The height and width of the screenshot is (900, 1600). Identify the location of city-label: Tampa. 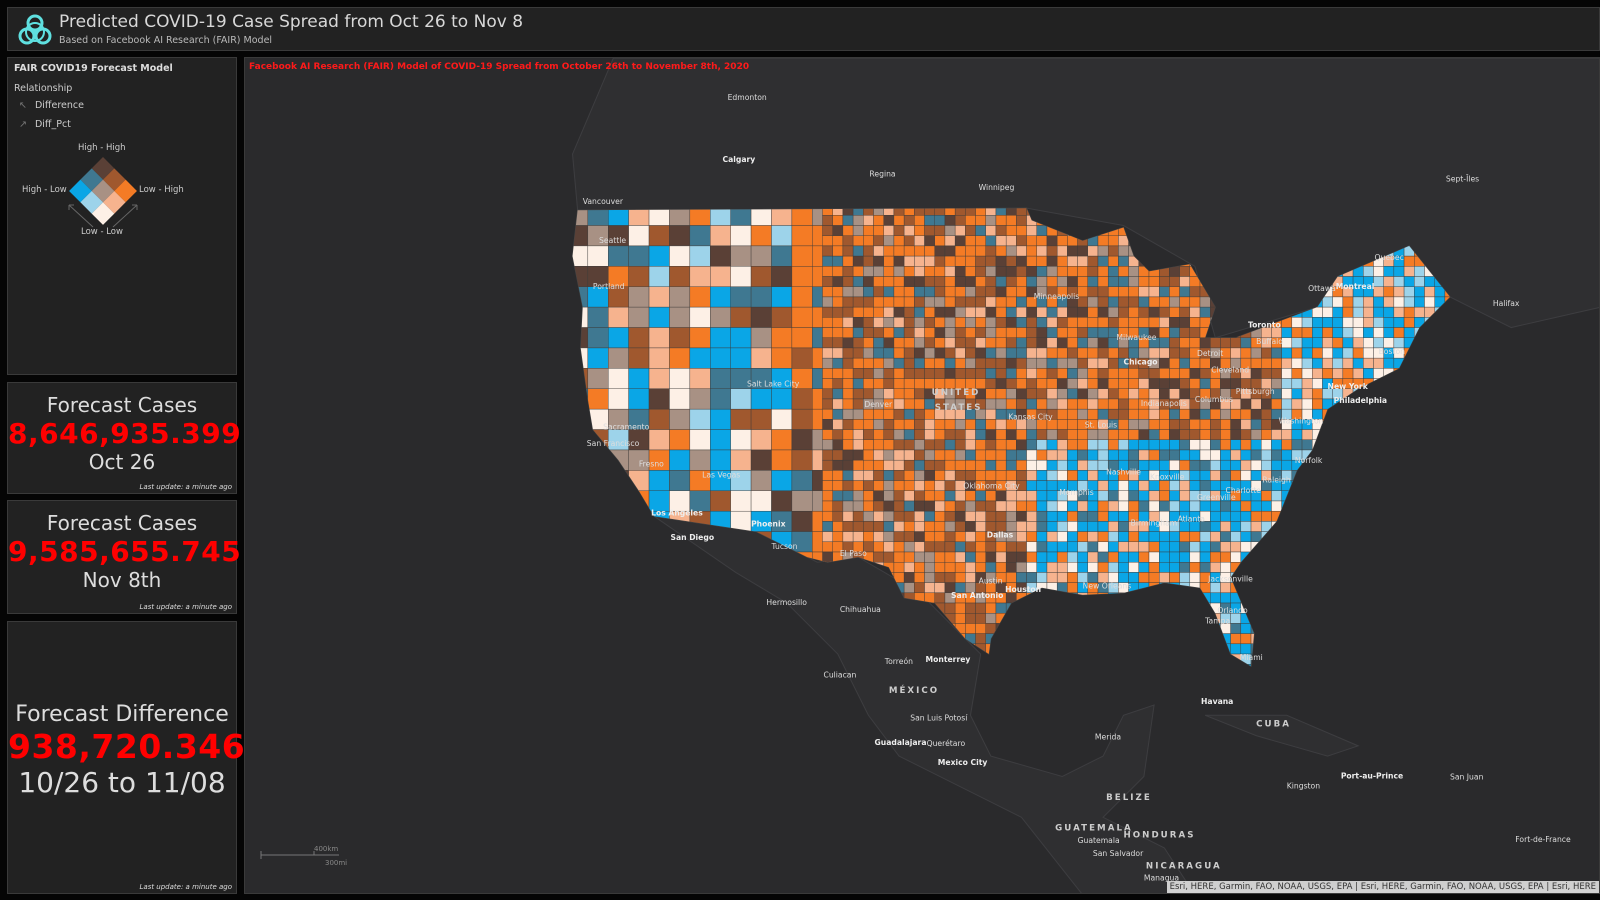
(1217, 620).